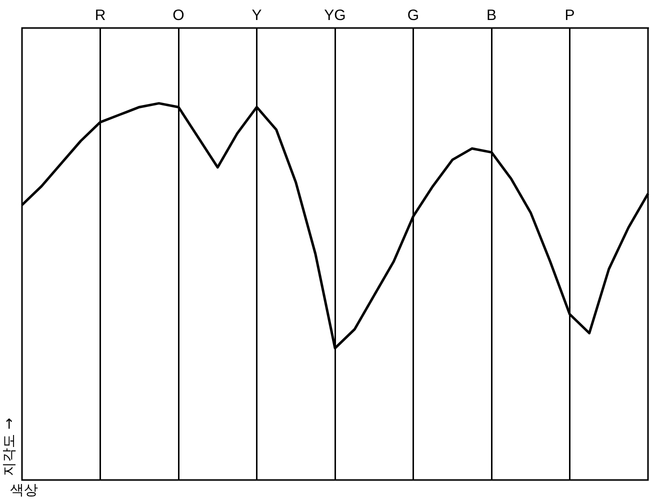 The image size is (651, 504). I want to click on x-tick-label: P, so click(569, 15).